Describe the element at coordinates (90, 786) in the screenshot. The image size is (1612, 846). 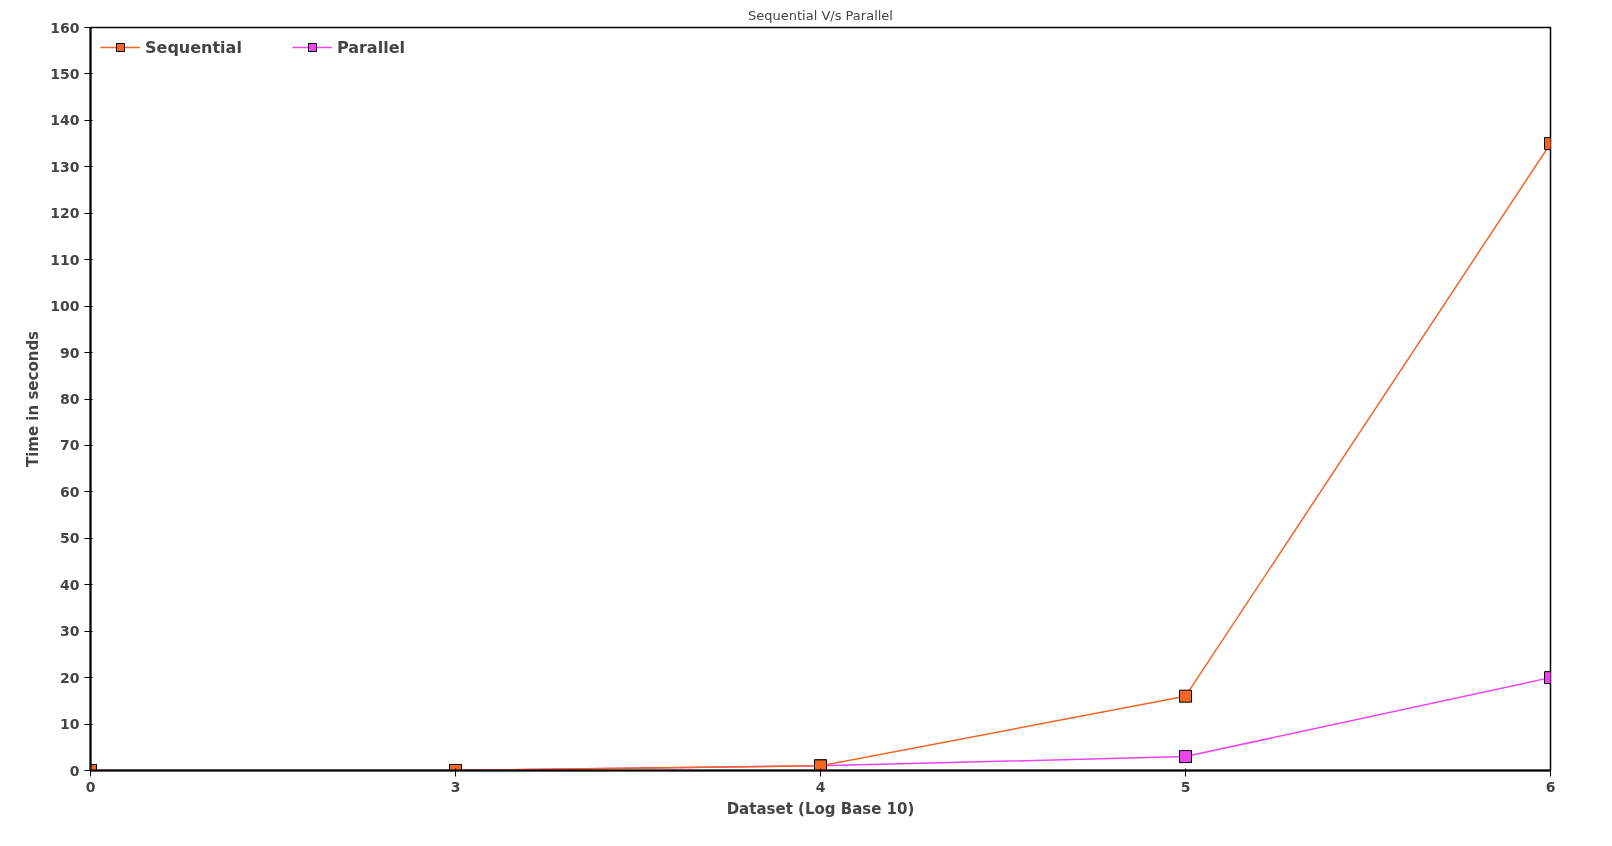
I see `x-tick-label: 0` at that location.